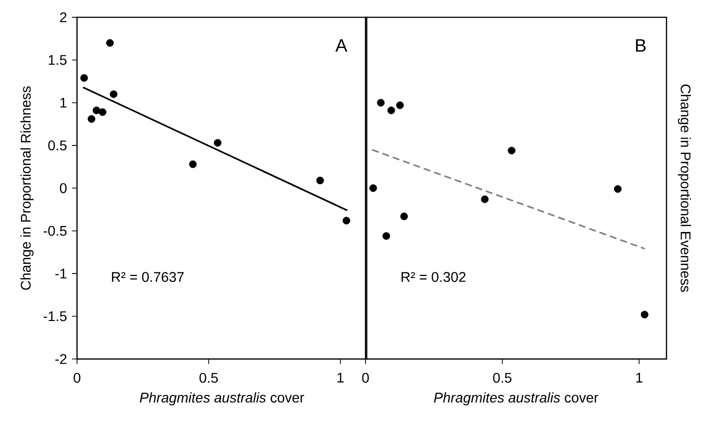 The image size is (702, 426). I want to click on annotation: R² = 0.7637, so click(148, 277).